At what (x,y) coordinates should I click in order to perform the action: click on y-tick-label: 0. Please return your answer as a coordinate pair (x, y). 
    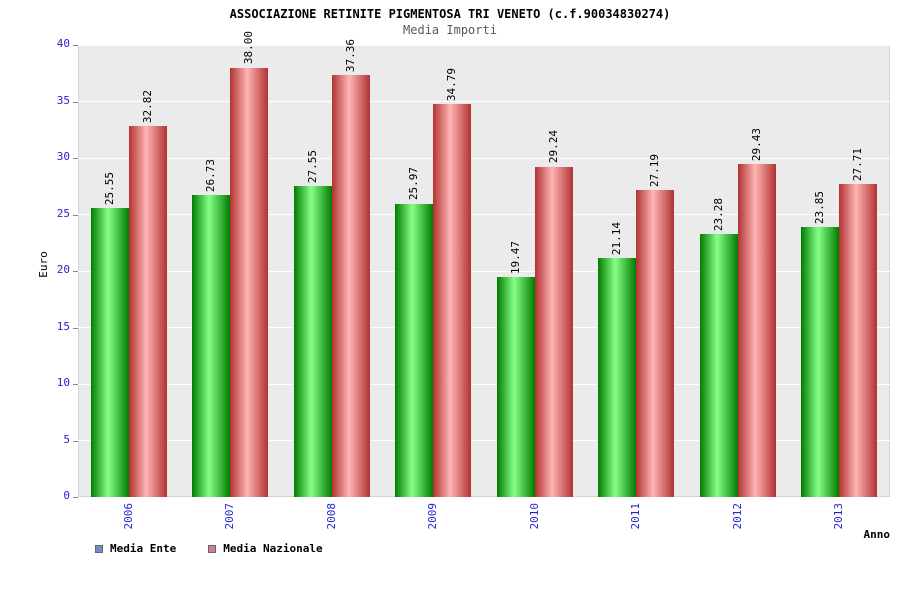
    Looking at the image, I should click on (66, 495).